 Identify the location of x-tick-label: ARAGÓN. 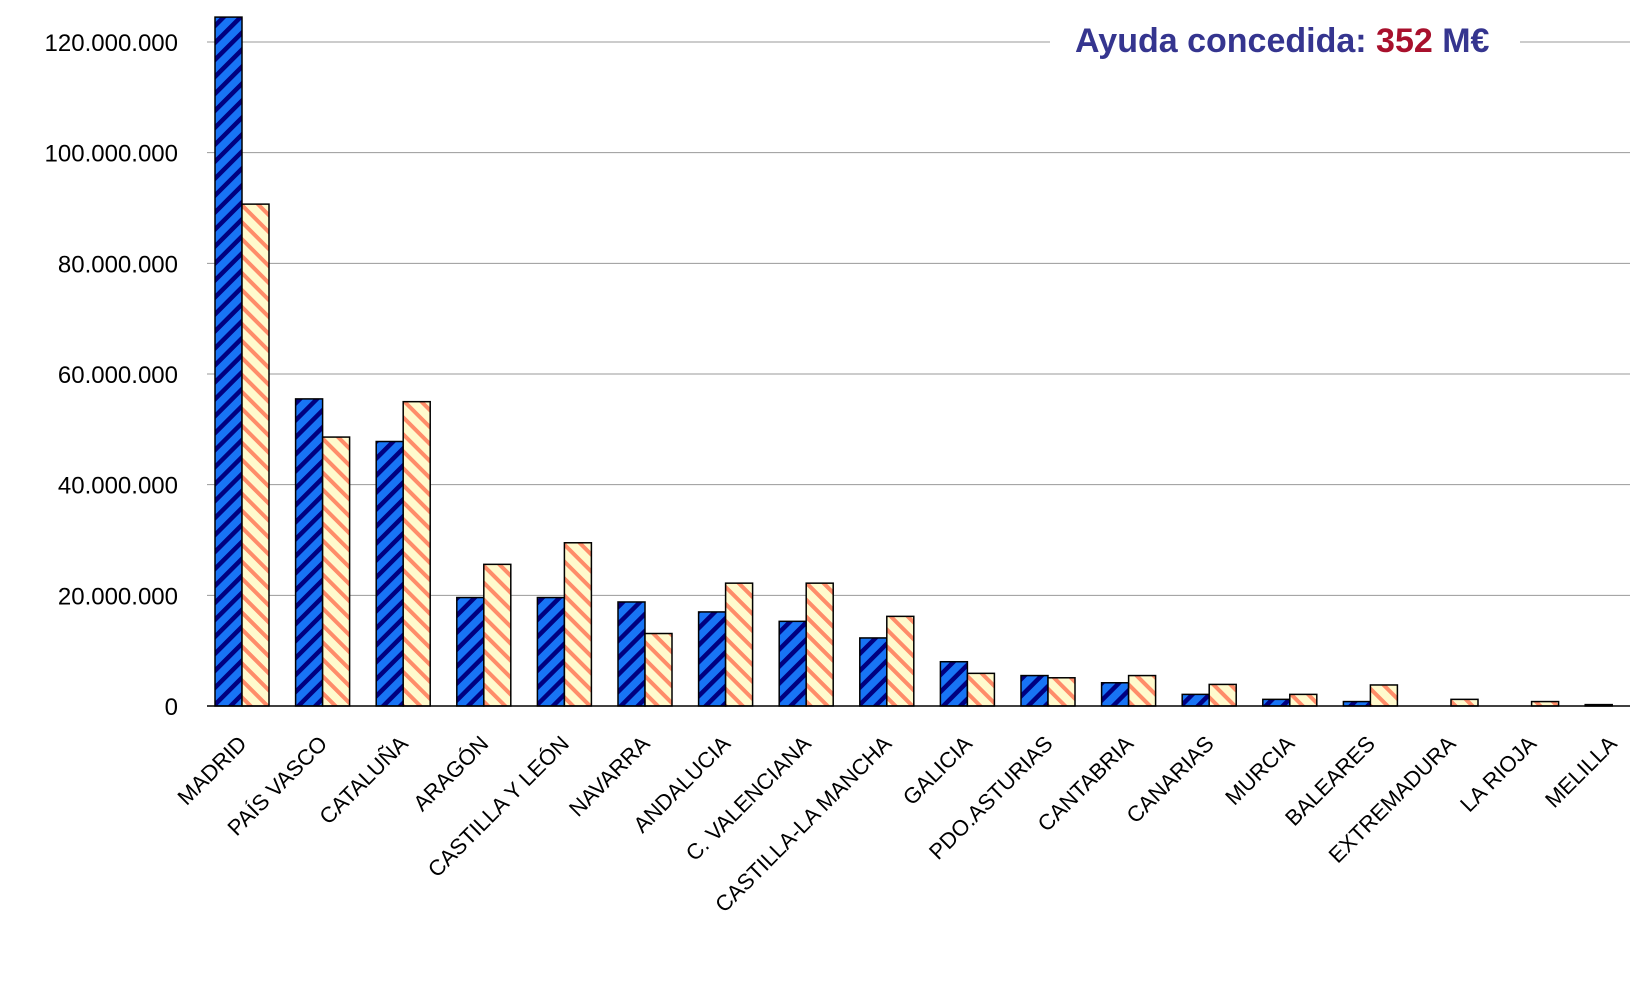
(450, 773).